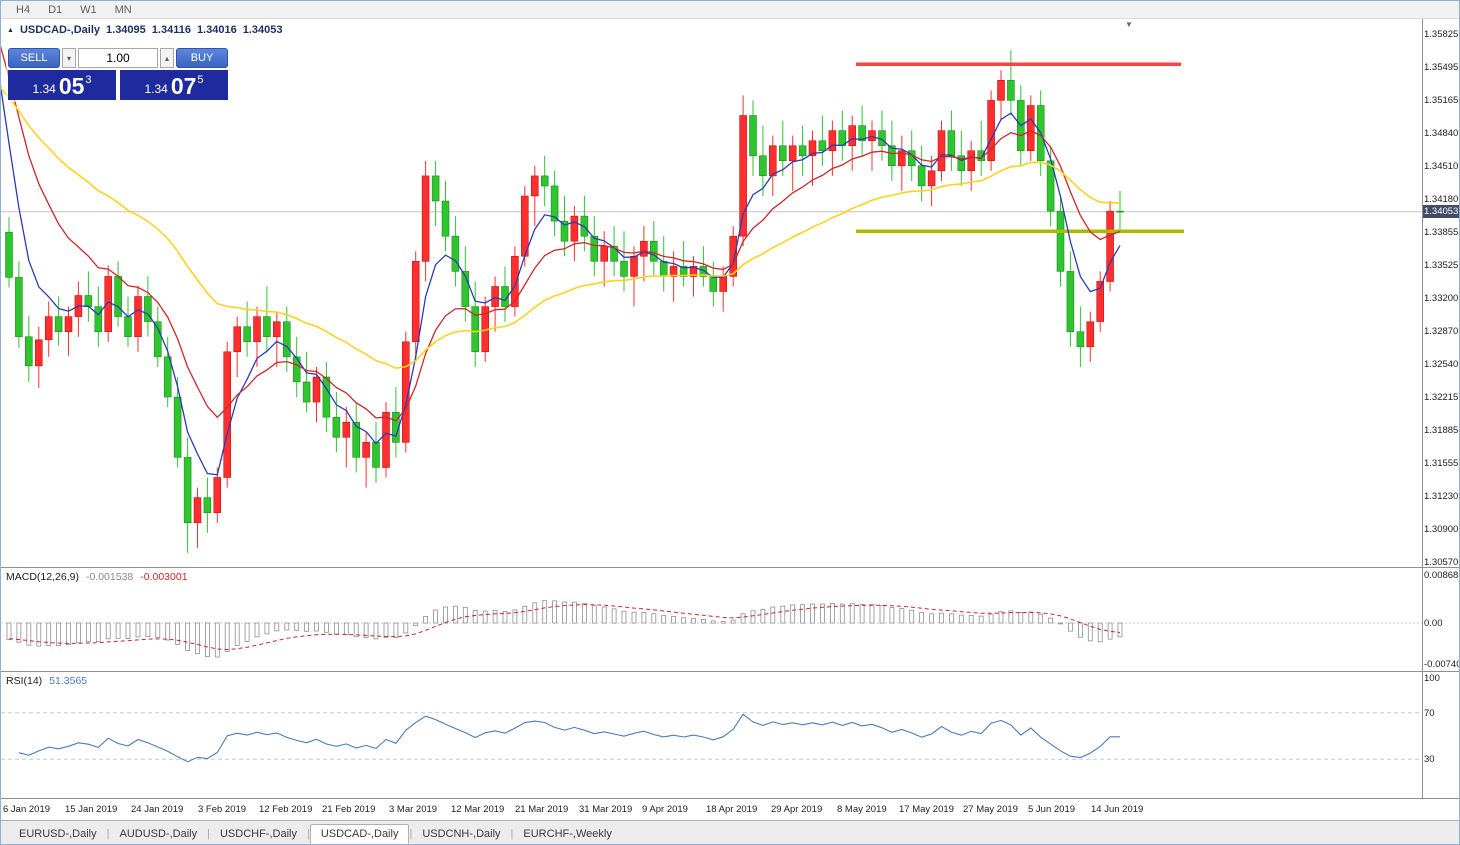 The width and height of the screenshot is (1460, 845). Describe the element at coordinates (23, 9) in the screenshot. I see `timeframe-button-h4: H4` at that location.